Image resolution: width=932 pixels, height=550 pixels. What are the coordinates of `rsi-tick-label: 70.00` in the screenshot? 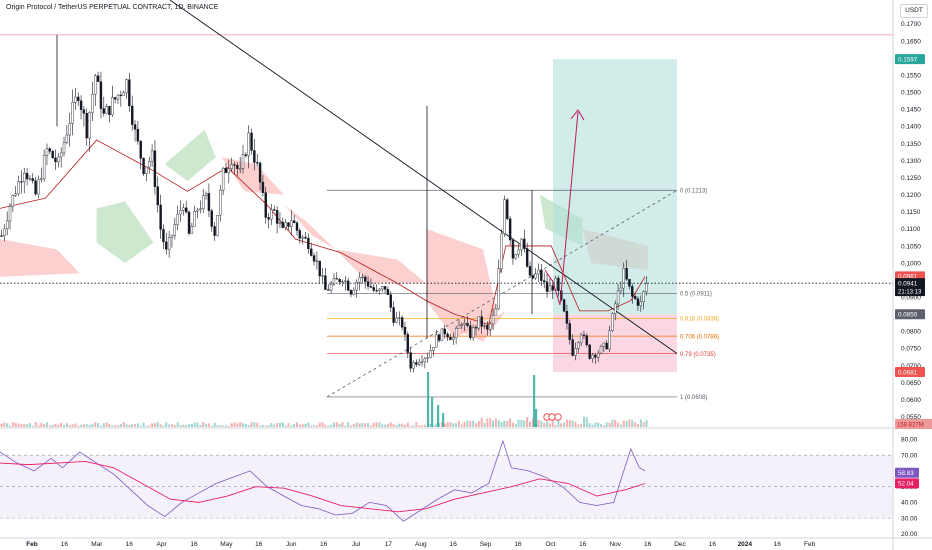 It's located at (909, 455).